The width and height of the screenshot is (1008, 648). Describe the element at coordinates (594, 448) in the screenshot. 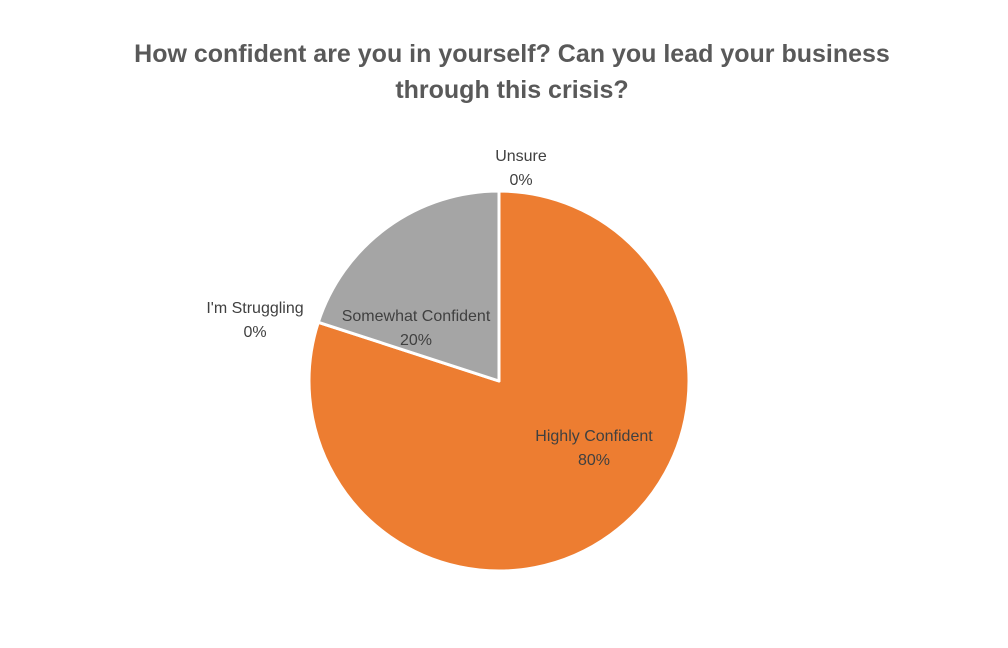

I see `data-label-highly-confident: Highly Confident 80%` at that location.